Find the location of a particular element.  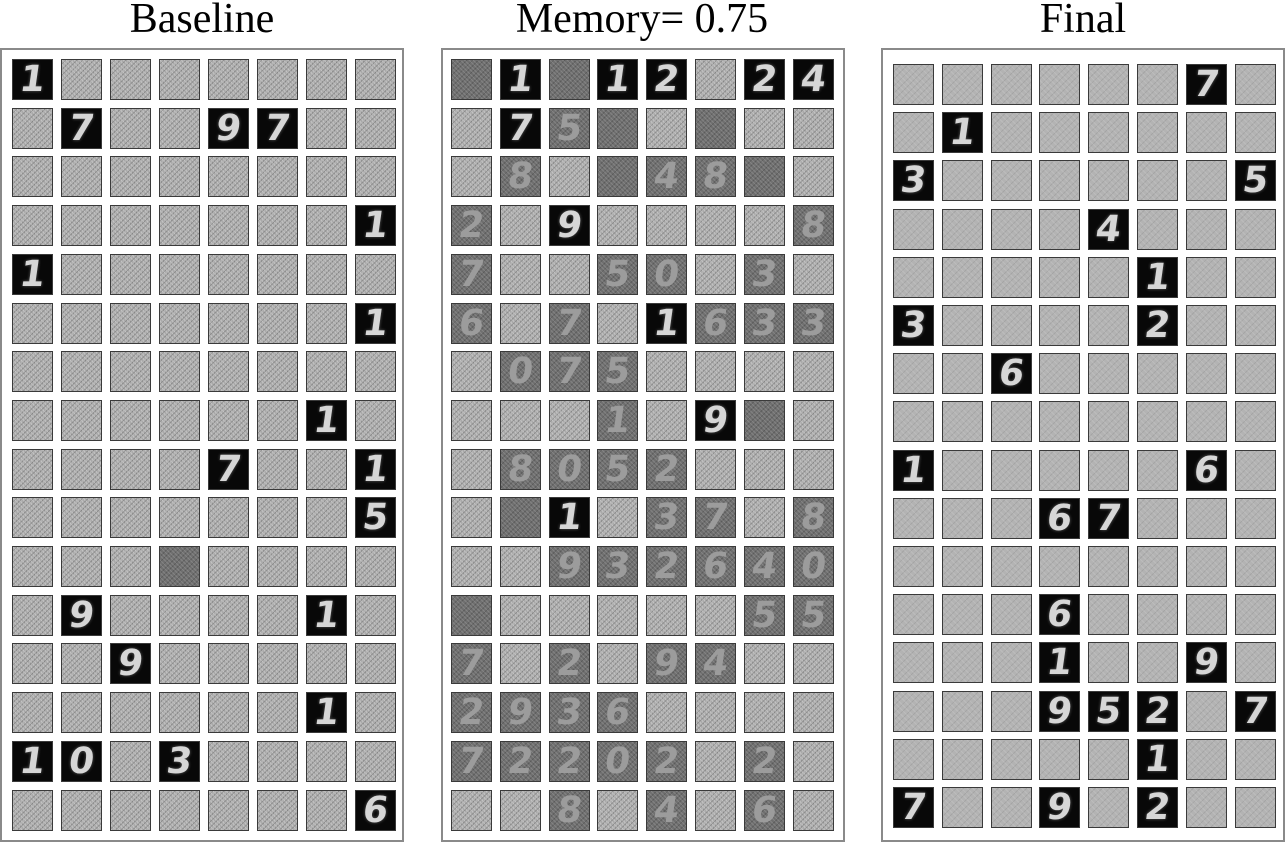

panel-title-final: Final is located at coordinates (1083, 21).